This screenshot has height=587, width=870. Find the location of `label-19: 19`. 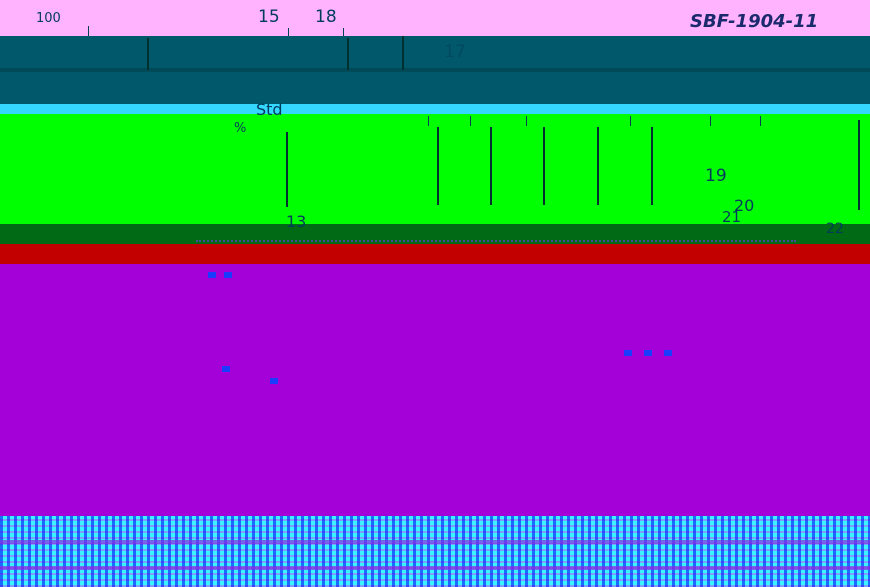

label-19: 19 is located at coordinates (716, 176).